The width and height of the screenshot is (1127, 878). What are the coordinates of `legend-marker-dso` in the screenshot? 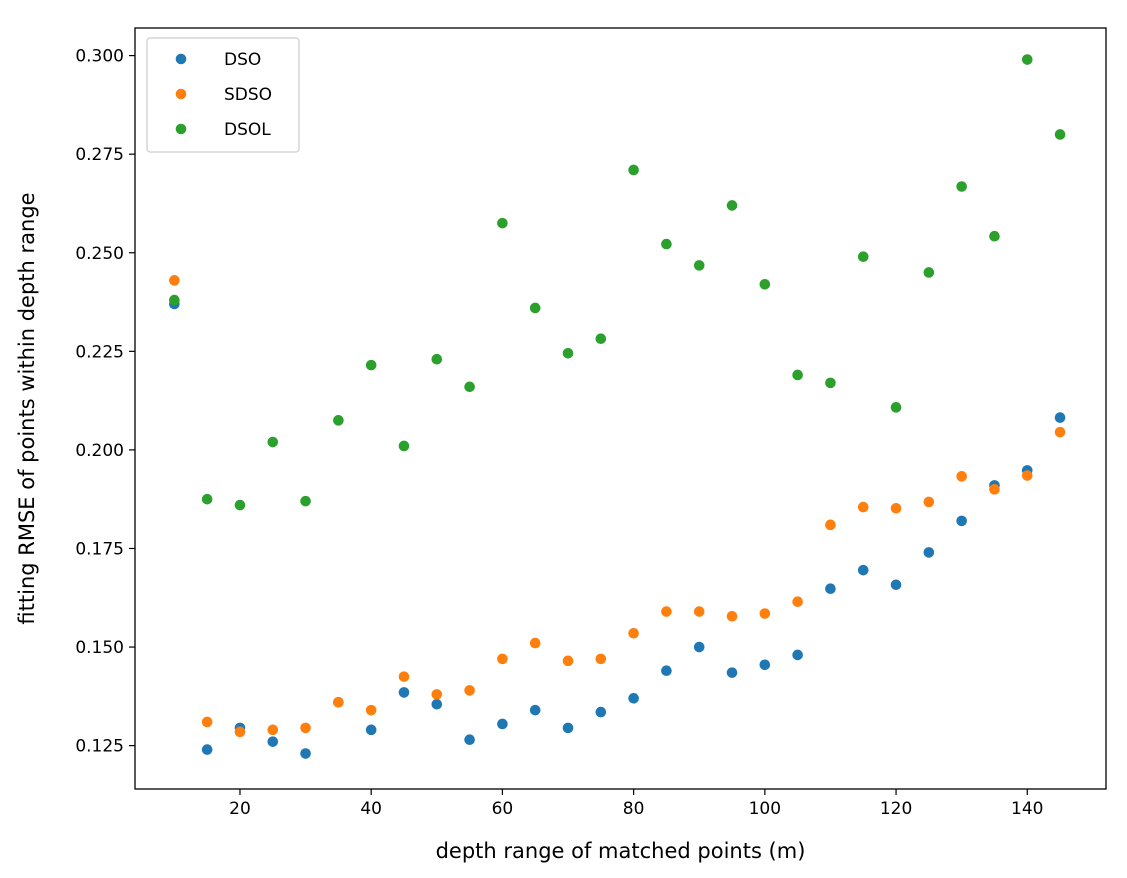 It's located at (181, 59).